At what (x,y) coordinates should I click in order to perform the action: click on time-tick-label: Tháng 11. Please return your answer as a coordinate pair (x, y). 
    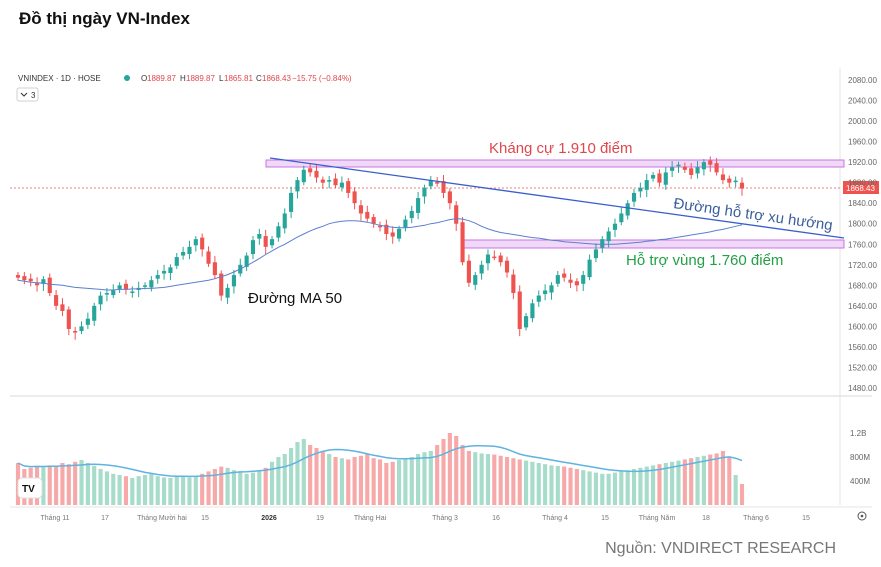
    Looking at the image, I should click on (54, 518).